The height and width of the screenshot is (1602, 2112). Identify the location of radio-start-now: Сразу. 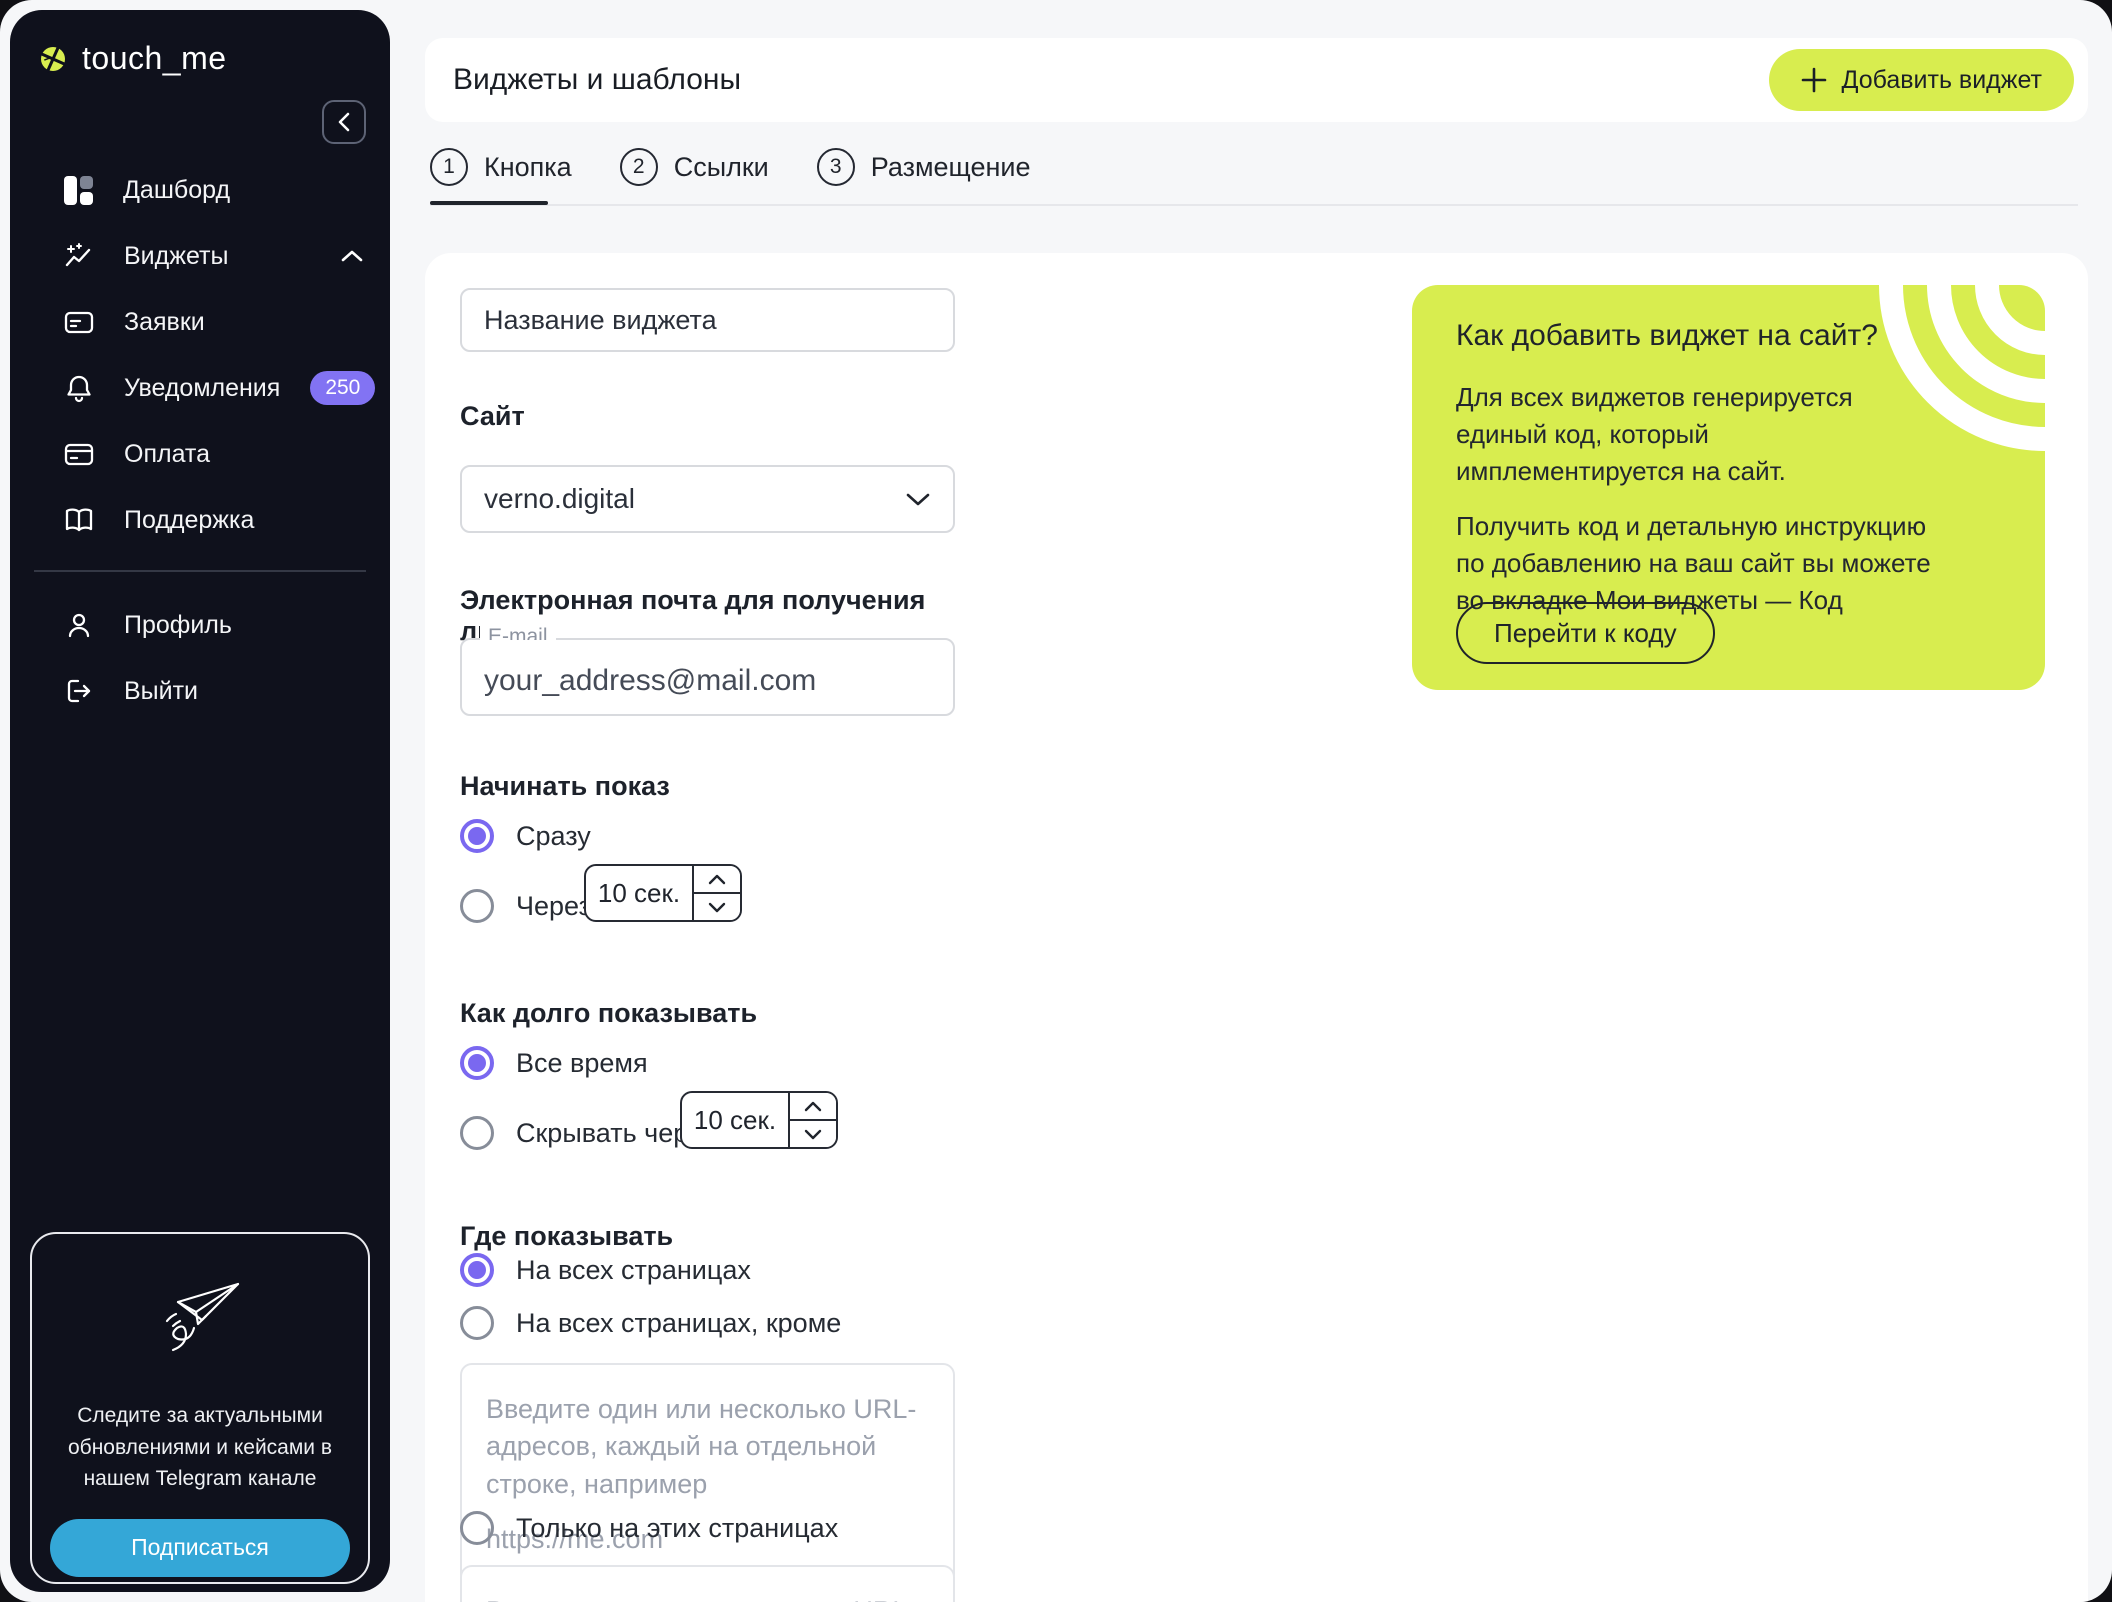
(525, 836).